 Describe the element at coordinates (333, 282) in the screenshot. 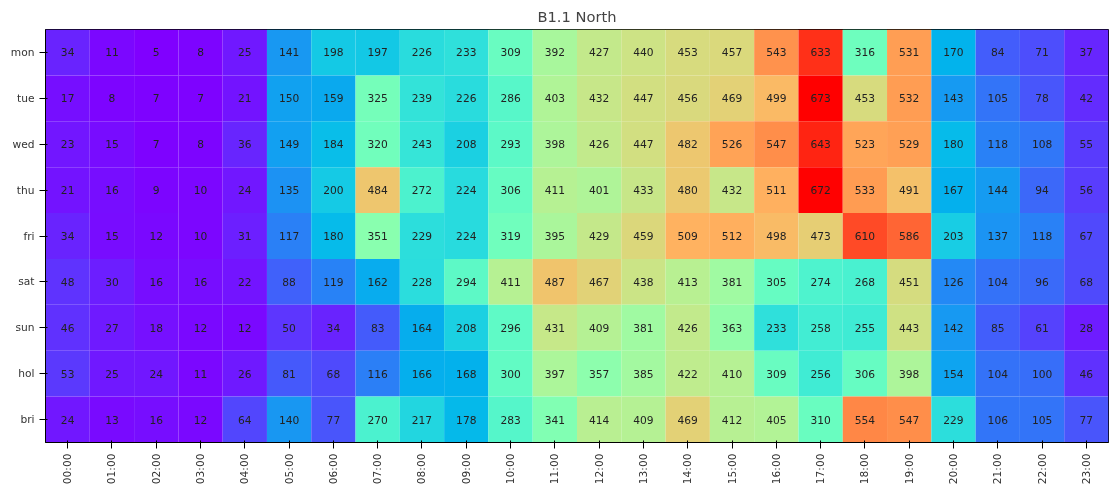

I see `data-label: 119` at that location.